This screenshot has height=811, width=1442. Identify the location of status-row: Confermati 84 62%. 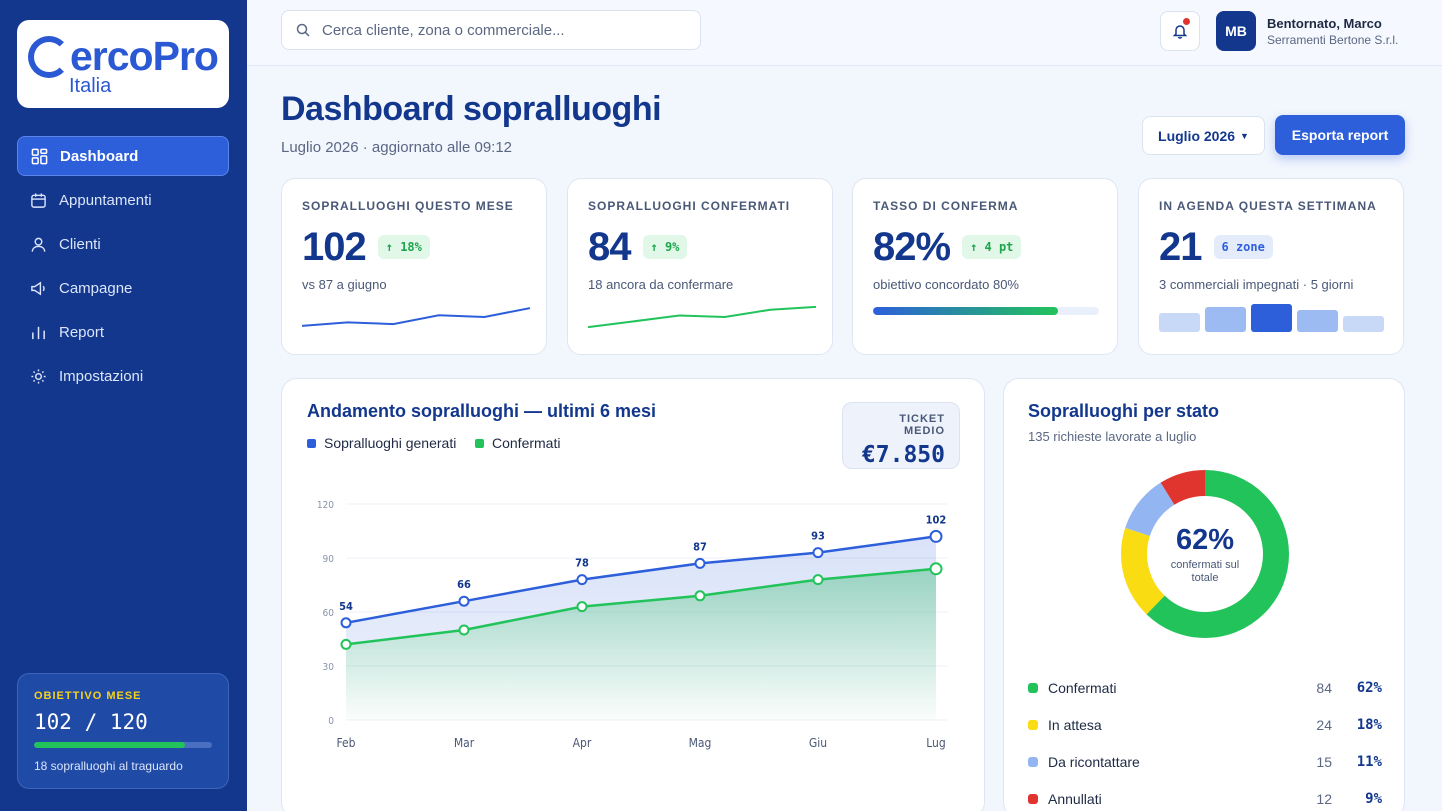
(1205, 688).